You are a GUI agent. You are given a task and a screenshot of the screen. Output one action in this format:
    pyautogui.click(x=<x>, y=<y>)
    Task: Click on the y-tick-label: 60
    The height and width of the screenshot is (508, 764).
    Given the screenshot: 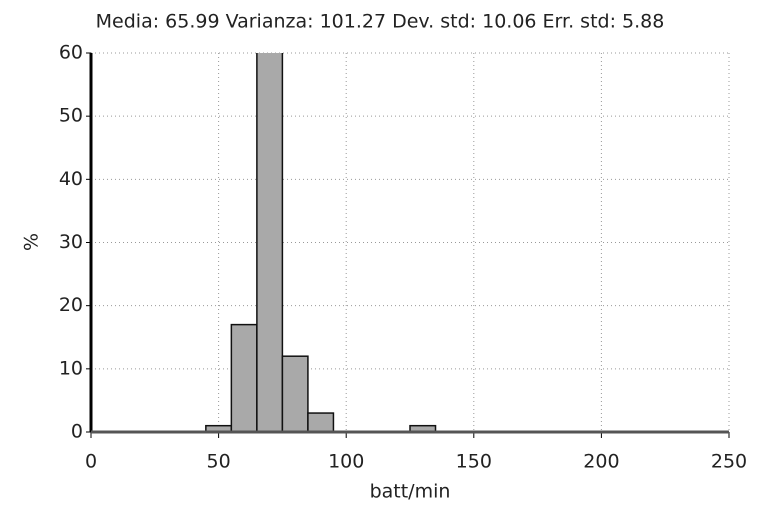 What is the action you would take?
    pyautogui.click(x=71, y=53)
    